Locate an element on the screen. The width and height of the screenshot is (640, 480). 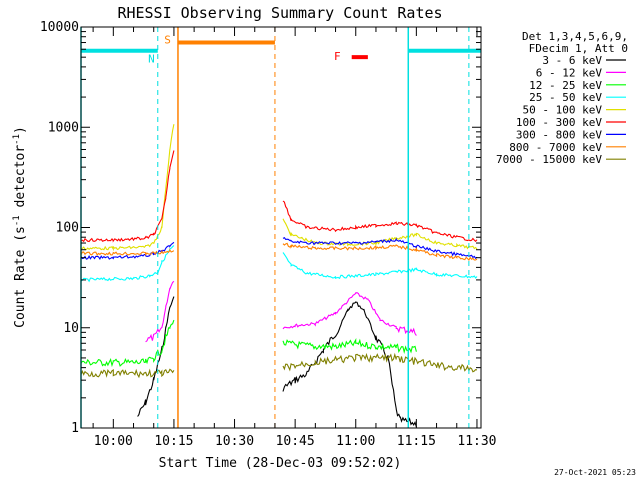
x-tick-label-0: 10:00 is located at coordinates (113, 441).